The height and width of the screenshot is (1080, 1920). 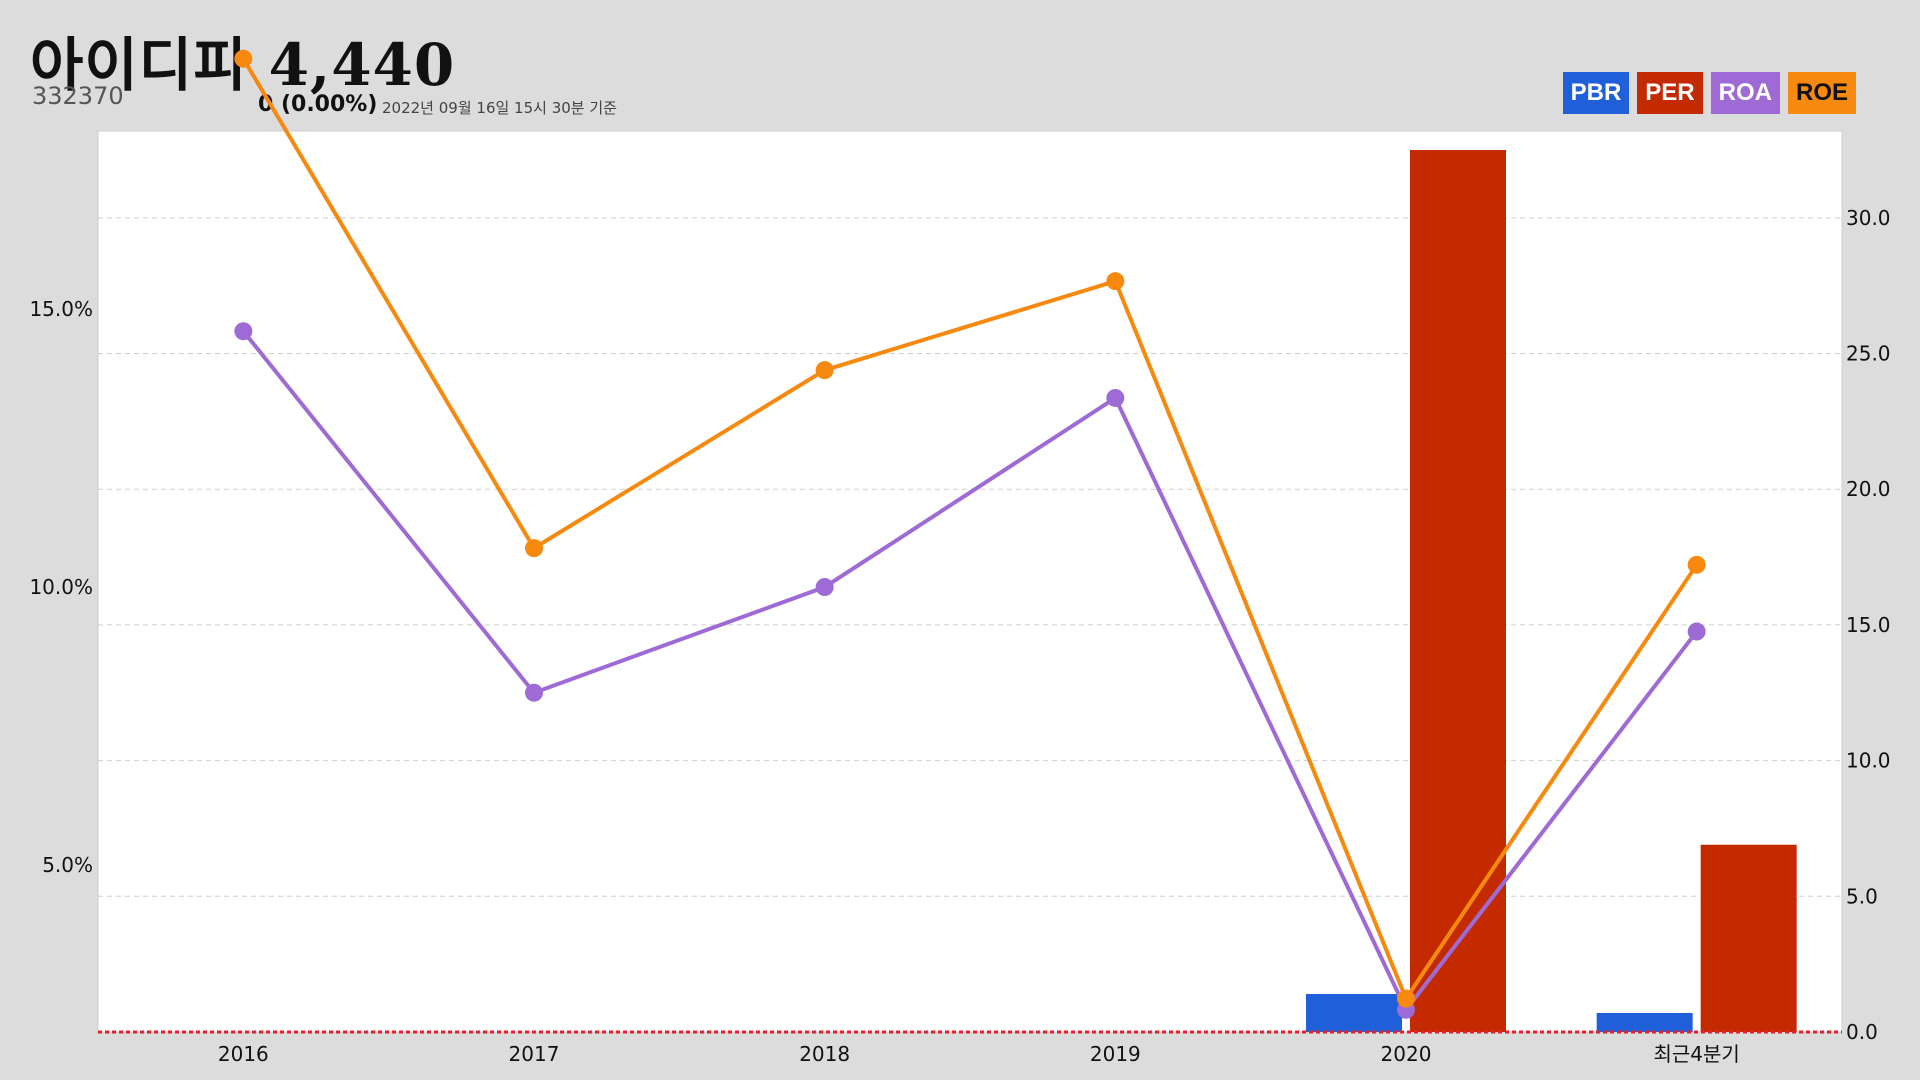 What do you see at coordinates (824, 1054) in the screenshot?
I see `x-tick-label: 2018` at bounding box center [824, 1054].